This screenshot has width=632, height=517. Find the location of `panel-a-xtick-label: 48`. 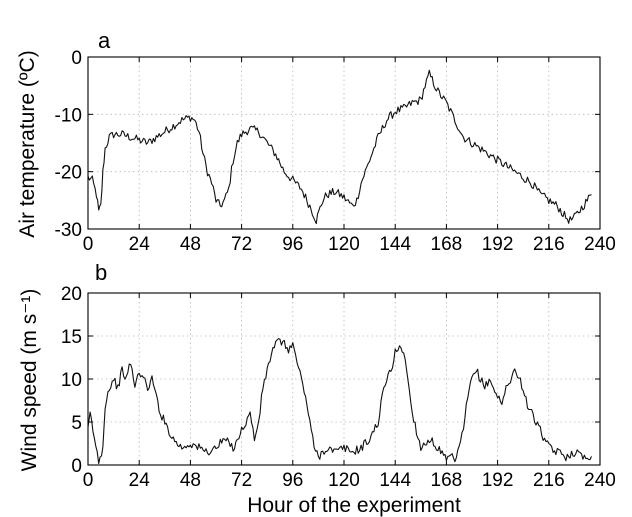

panel-a-xtick-label: 48 is located at coordinates (190, 244).